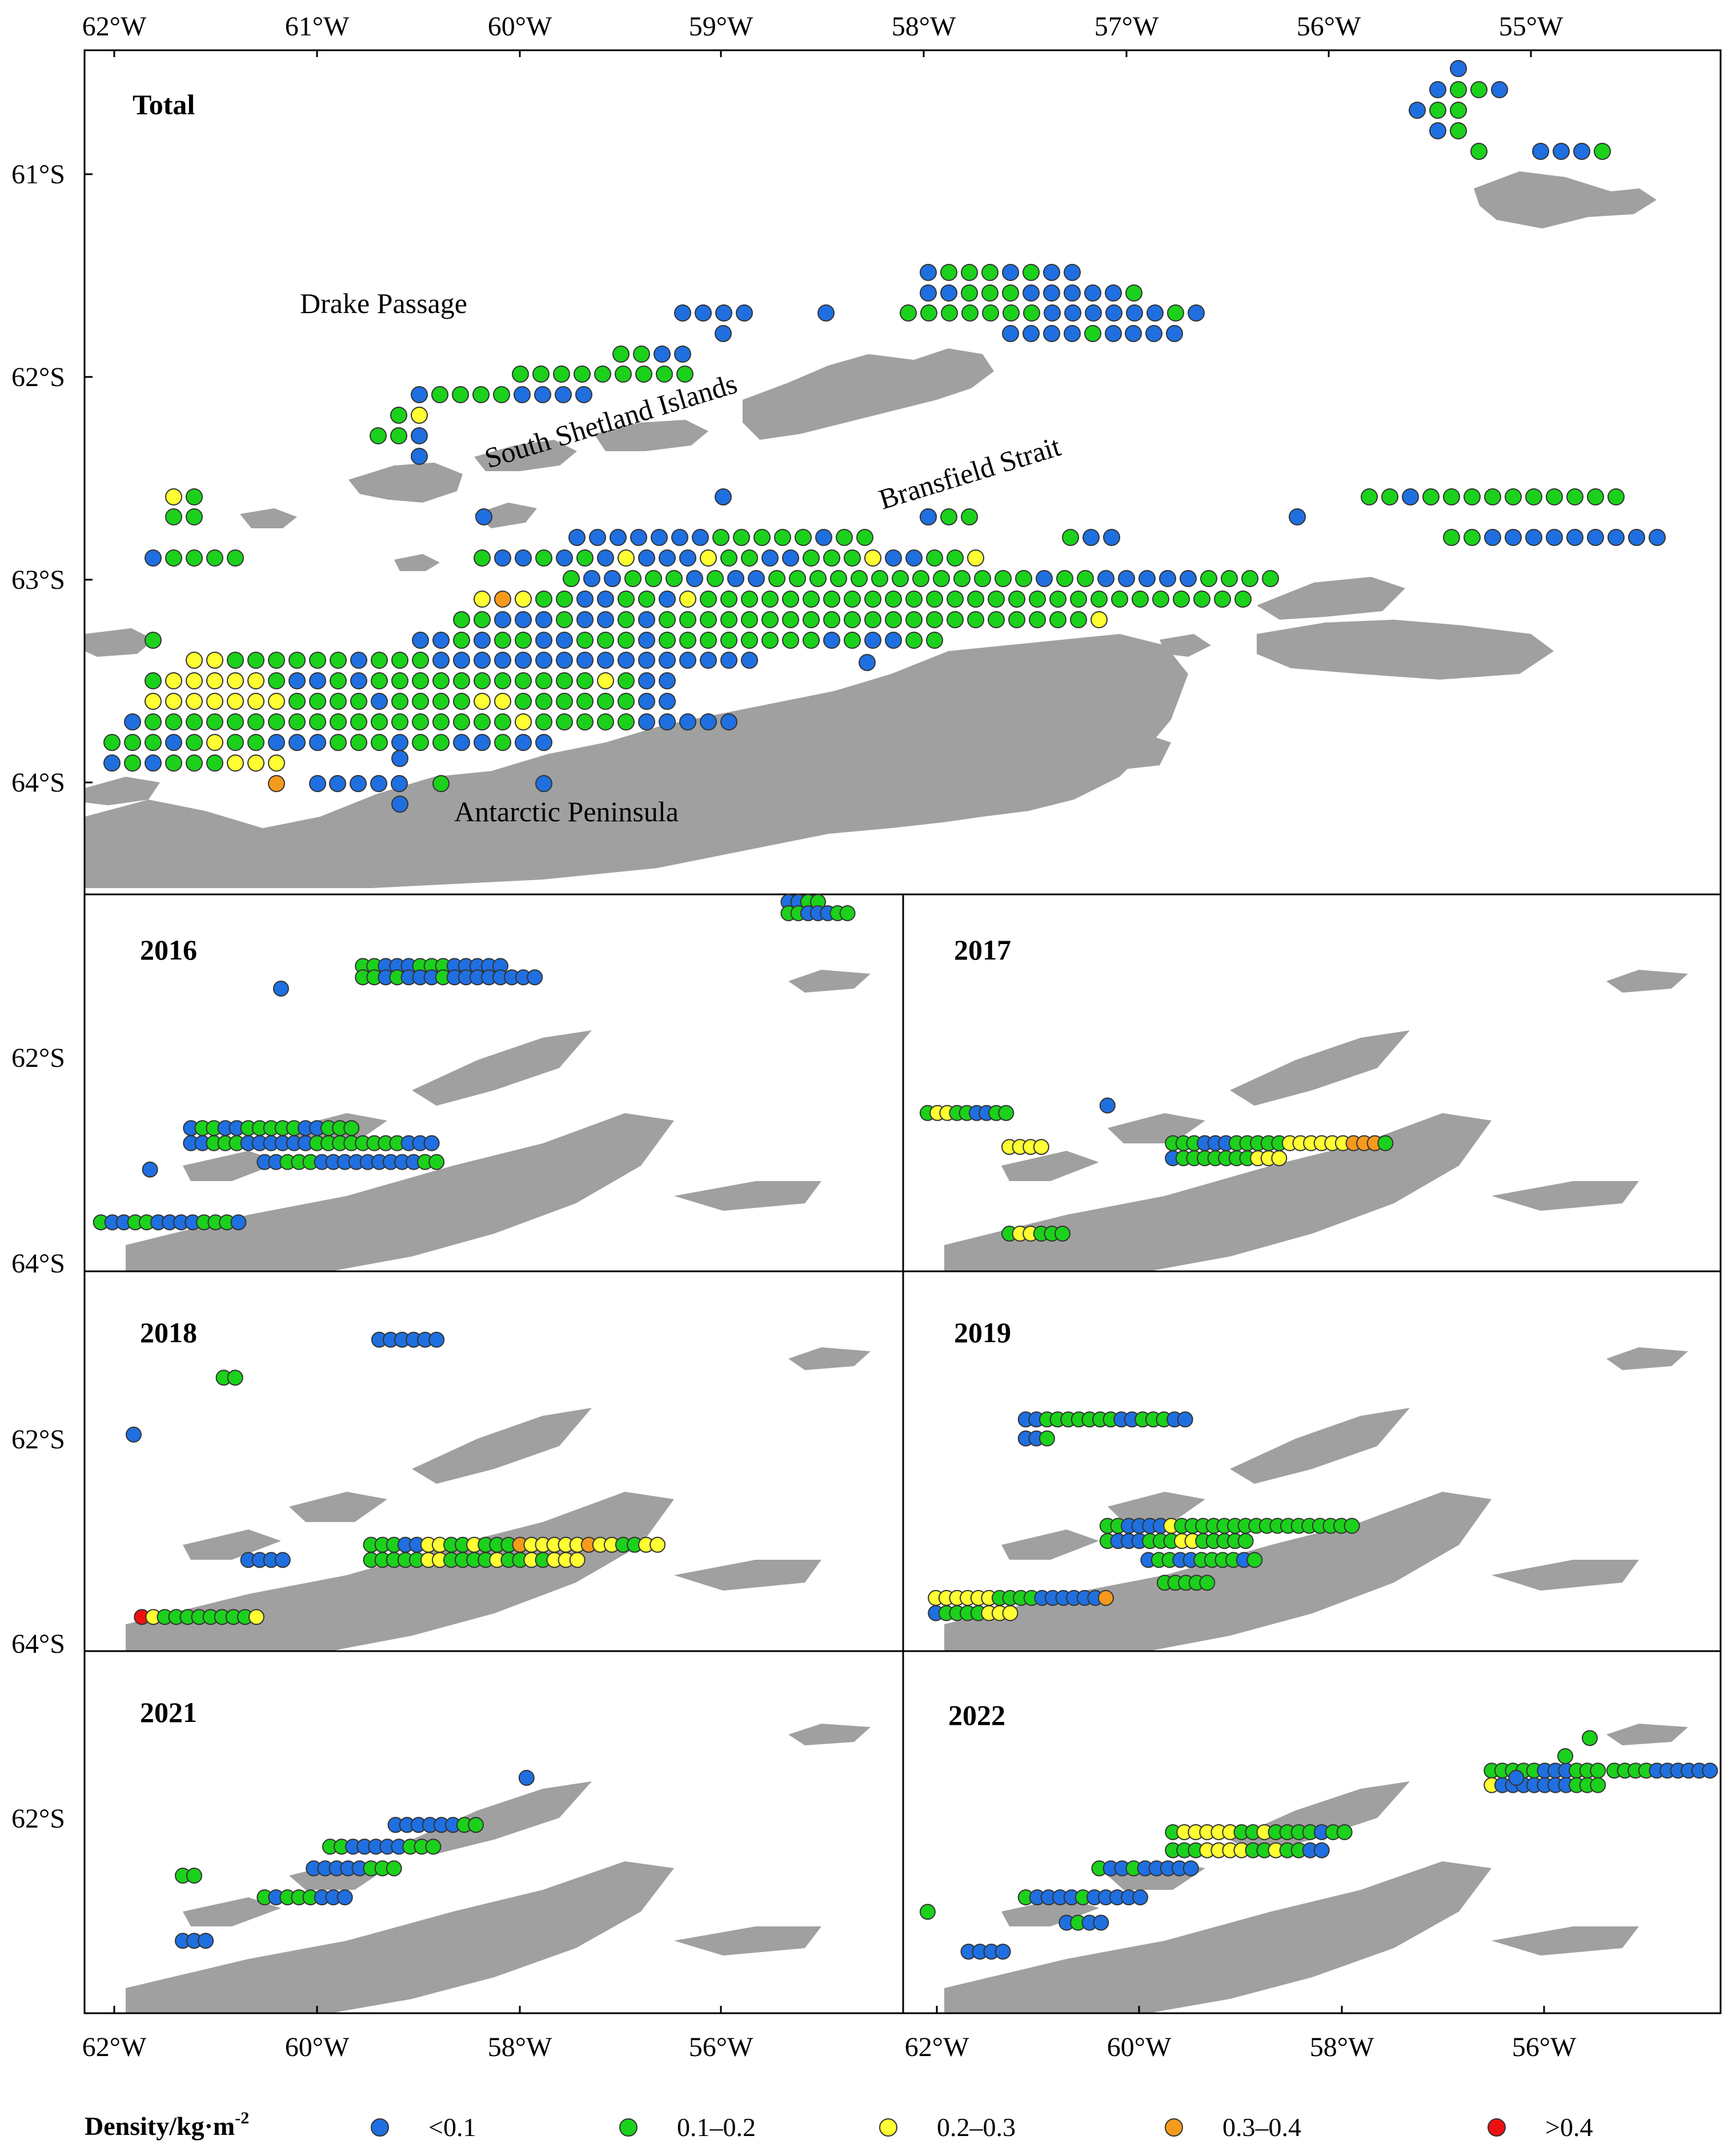 This screenshot has height=2156, width=1736. What do you see at coordinates (937, 2047) in the screenshot?
I see `lon-tick-label: 62°W` at bounding box center [937, 2047].